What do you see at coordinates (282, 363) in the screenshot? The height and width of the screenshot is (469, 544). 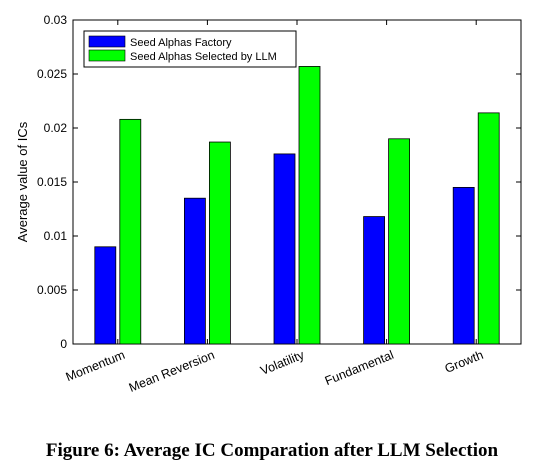 I see `x-tick-label: Volatility` at bounding box center [282, 363].